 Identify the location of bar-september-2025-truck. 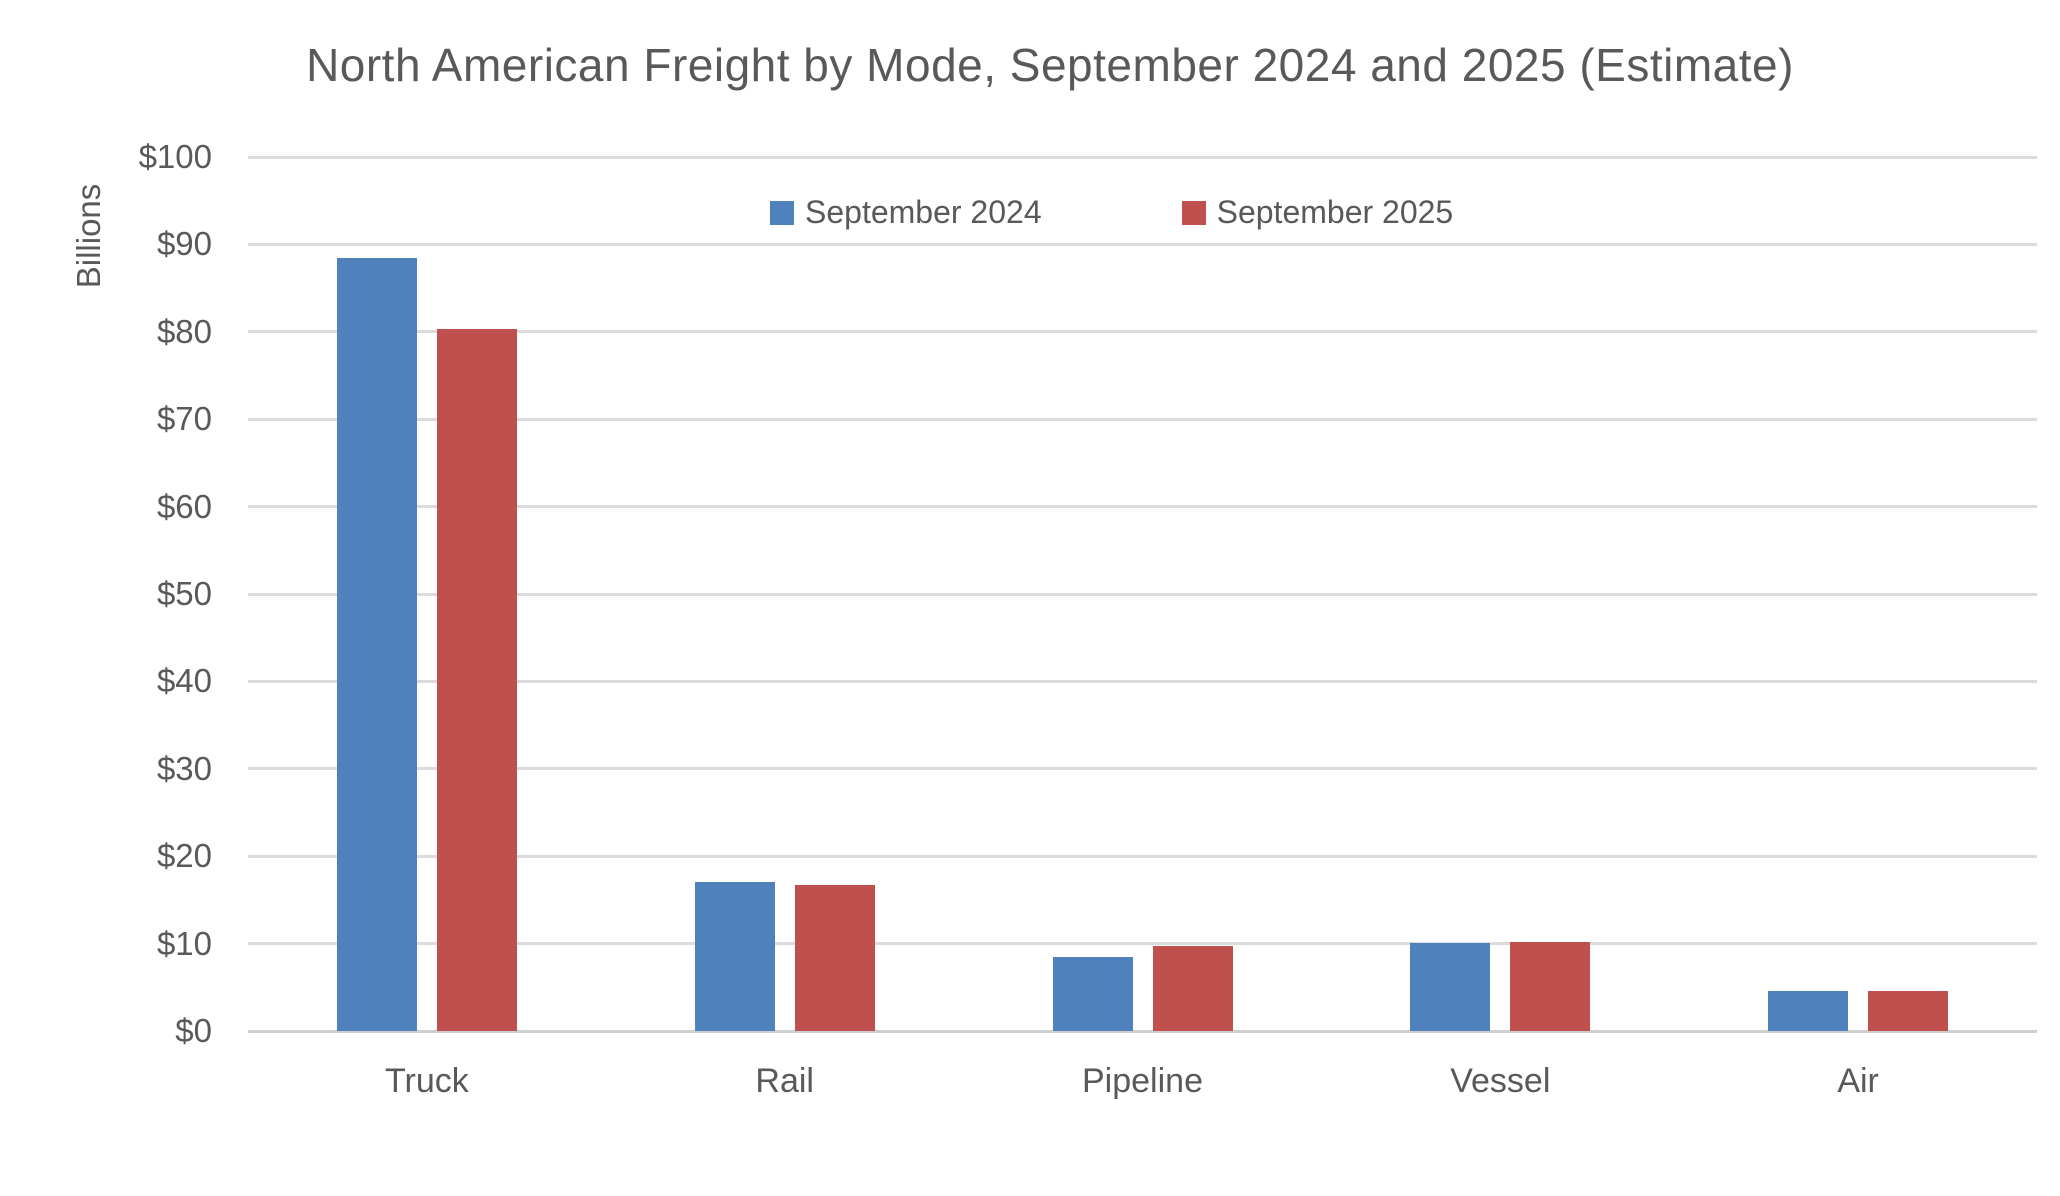
(476, 680).